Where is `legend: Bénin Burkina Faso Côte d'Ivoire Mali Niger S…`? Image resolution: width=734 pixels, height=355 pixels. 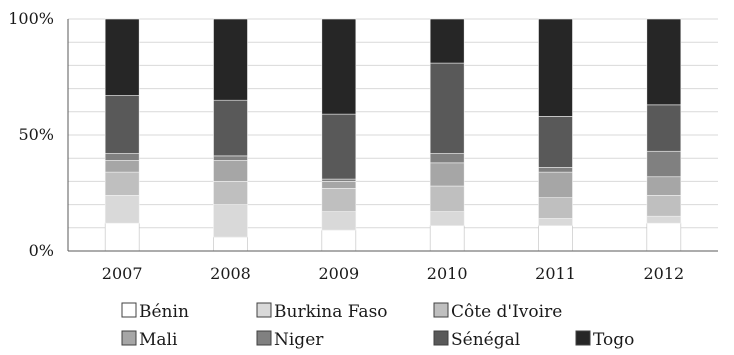
legend: Bénin Burkina Faso Côte d'Ivoire Mali Niger S… is located at coordinates (377, 326).